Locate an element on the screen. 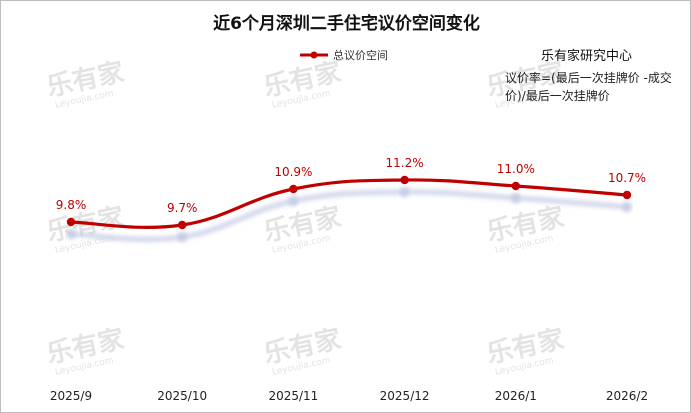 The width and height of the screenshot is (691, 413). series-shadow is located at coordinates (349, 215).